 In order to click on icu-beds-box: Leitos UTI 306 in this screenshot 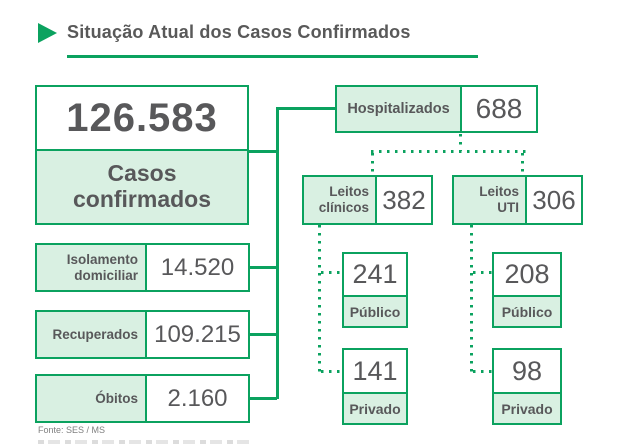, I will do `click(517, 200)`.